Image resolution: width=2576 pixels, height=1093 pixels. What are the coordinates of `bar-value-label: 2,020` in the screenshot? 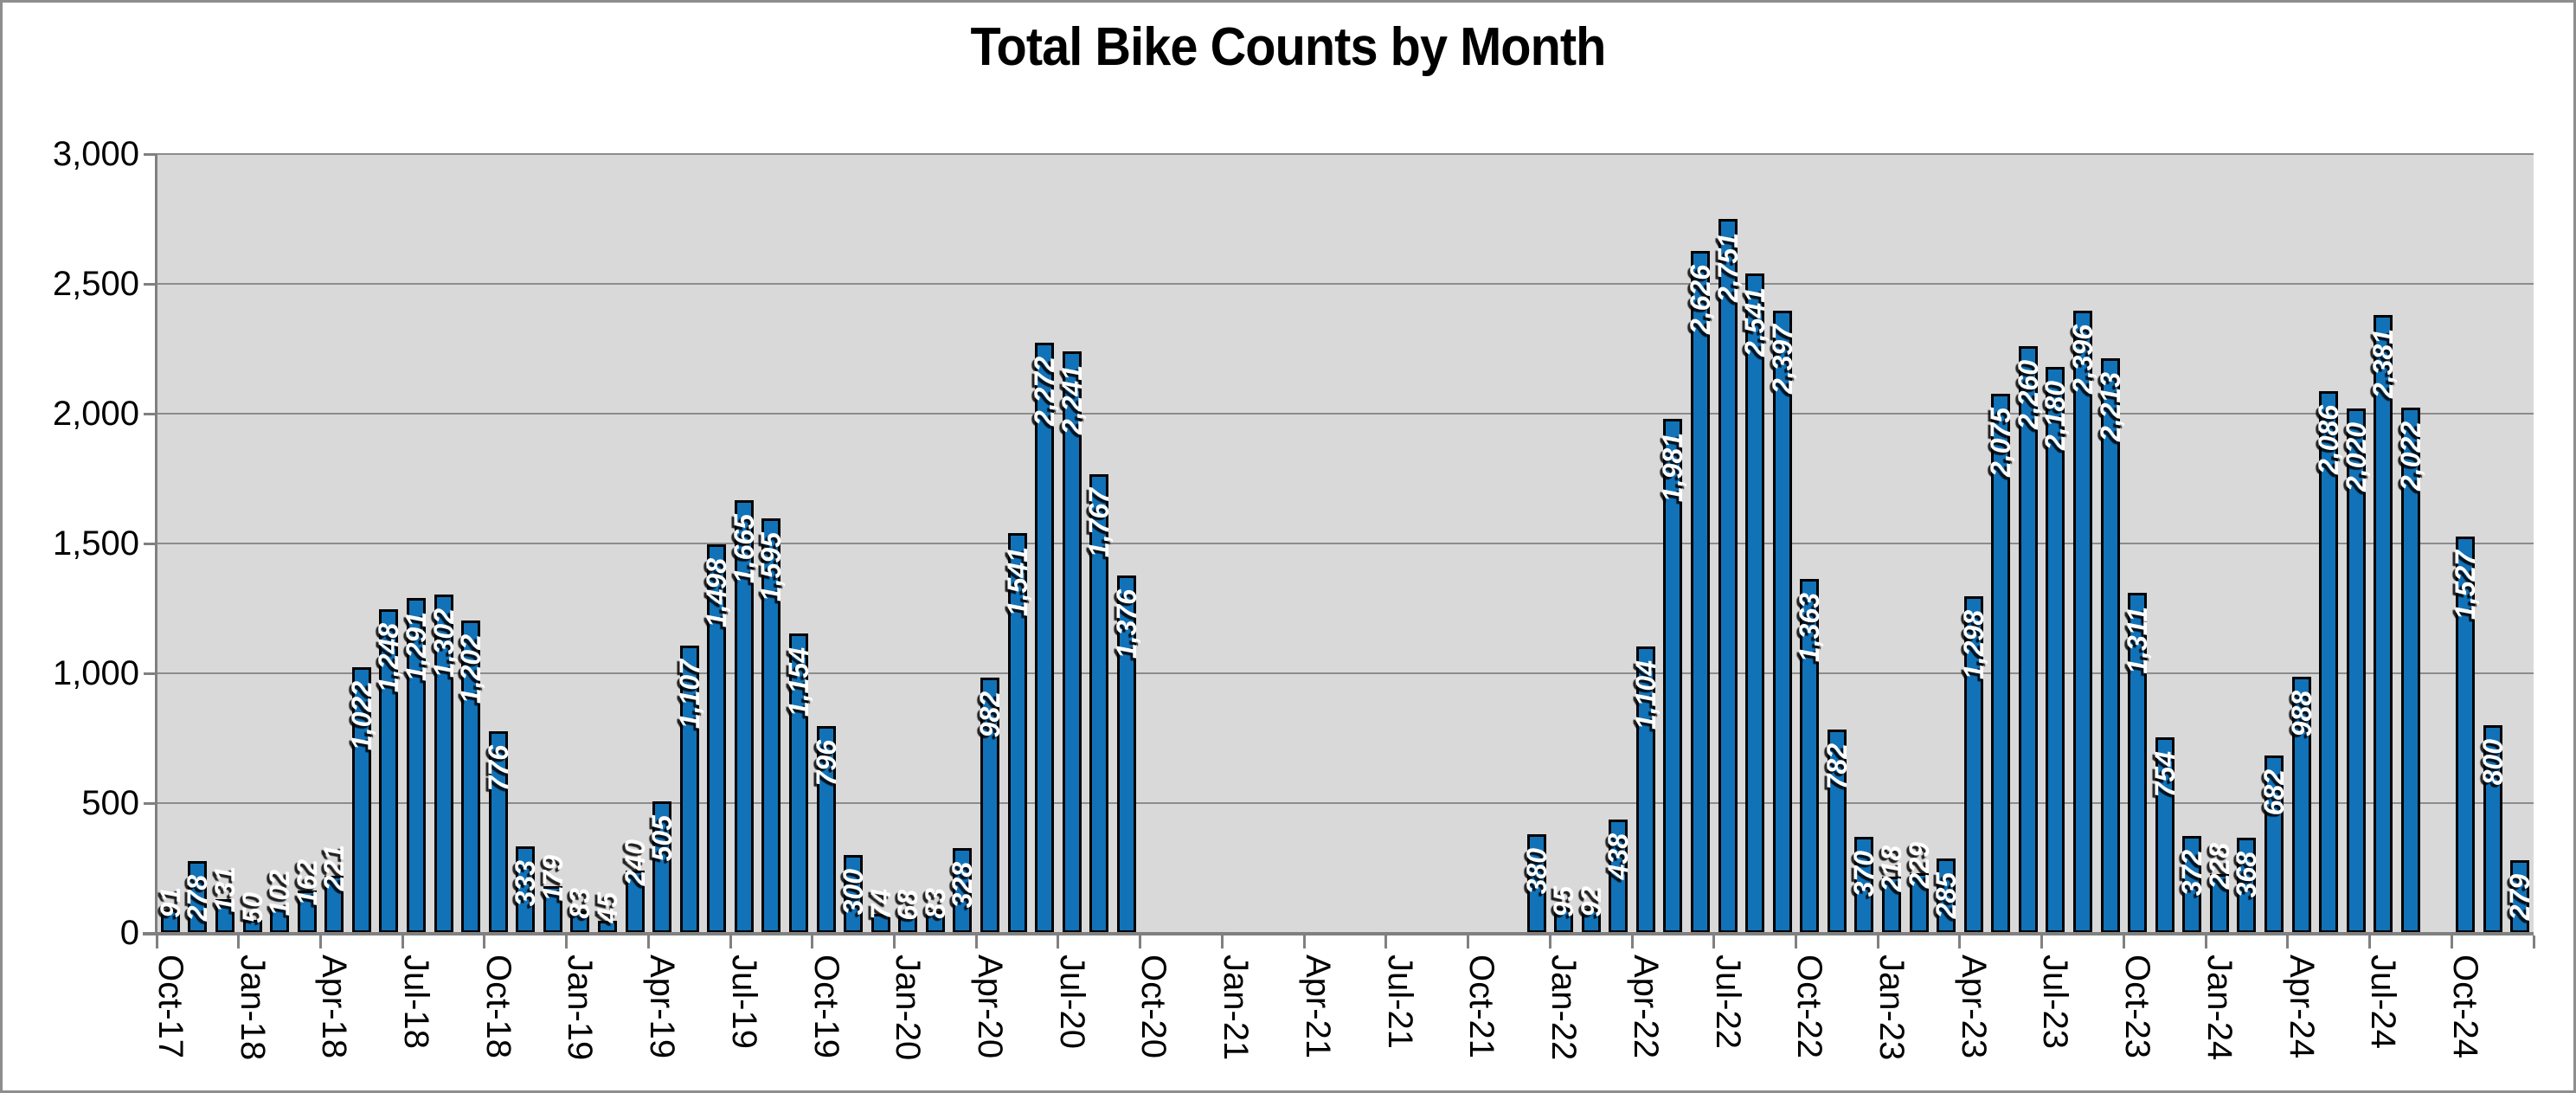 It's located at (2357, 457).